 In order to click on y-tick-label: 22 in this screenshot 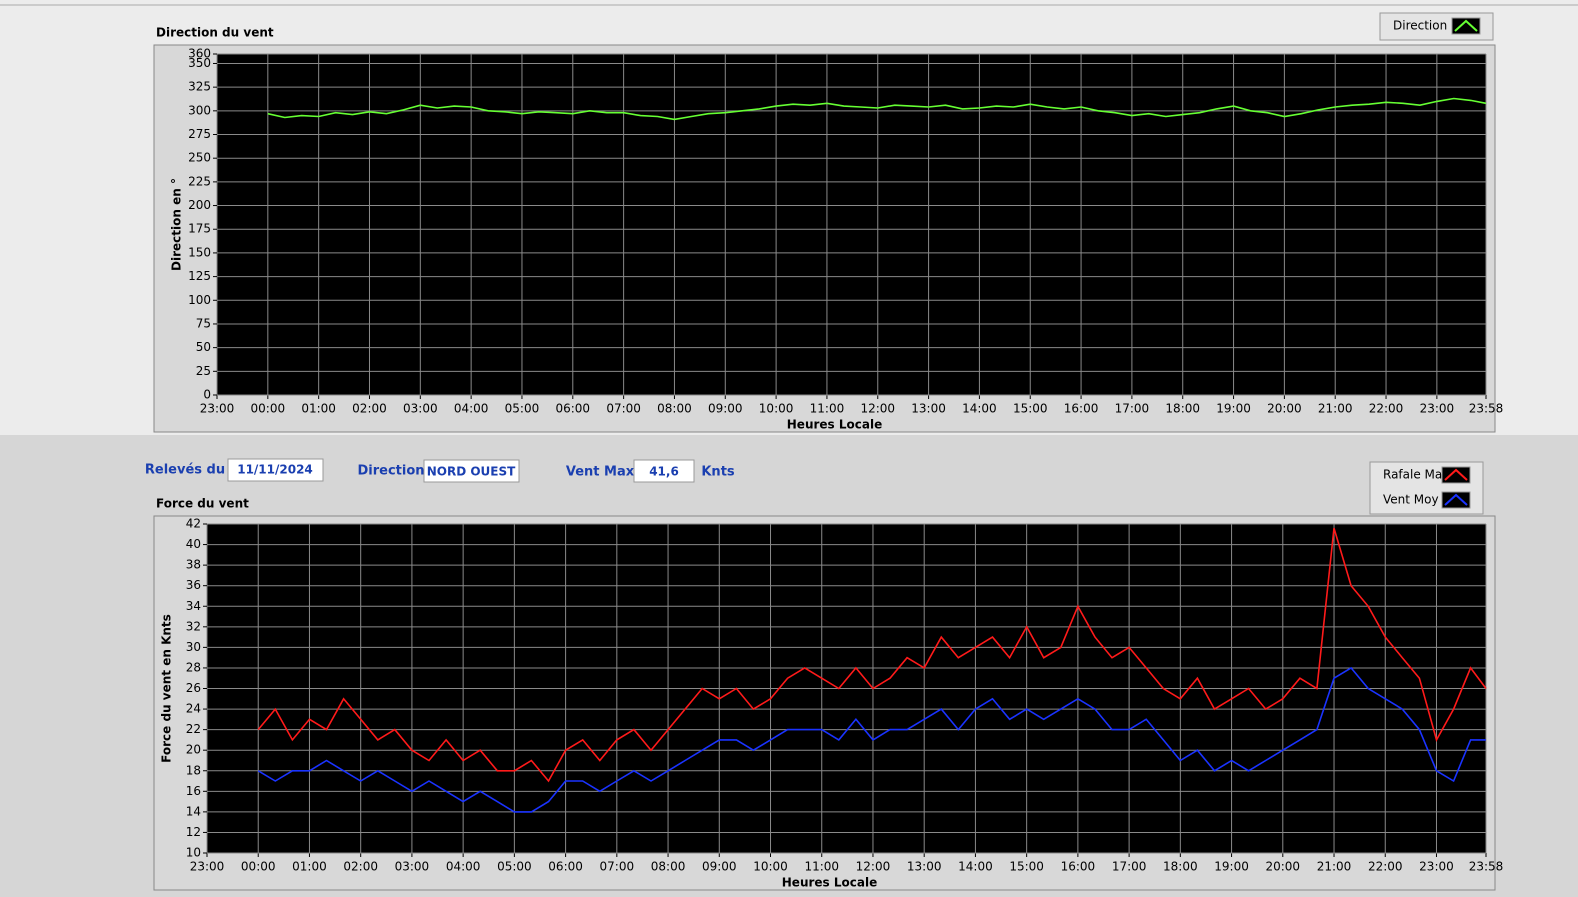, I will do `click(193, 729)`.